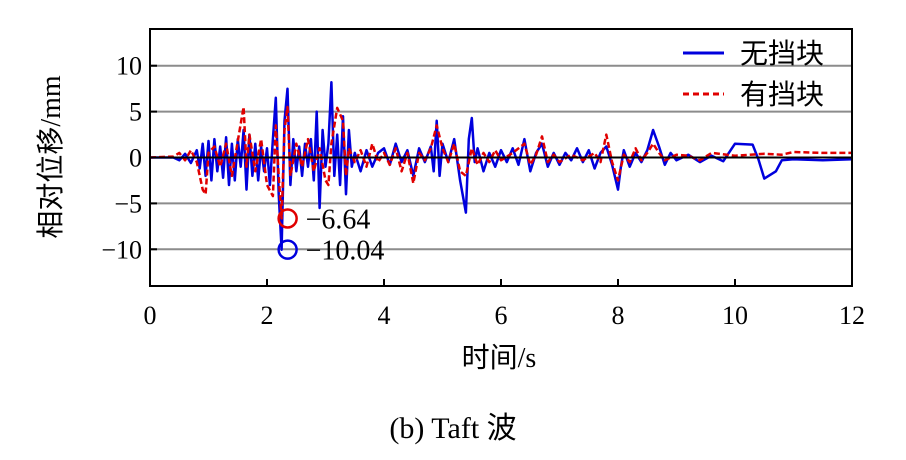 This screenshot has height=460, width=906. Describe the element at coordinates (735, 315) in the screenshot. I see `x-tick-label-10: 10` at that location.